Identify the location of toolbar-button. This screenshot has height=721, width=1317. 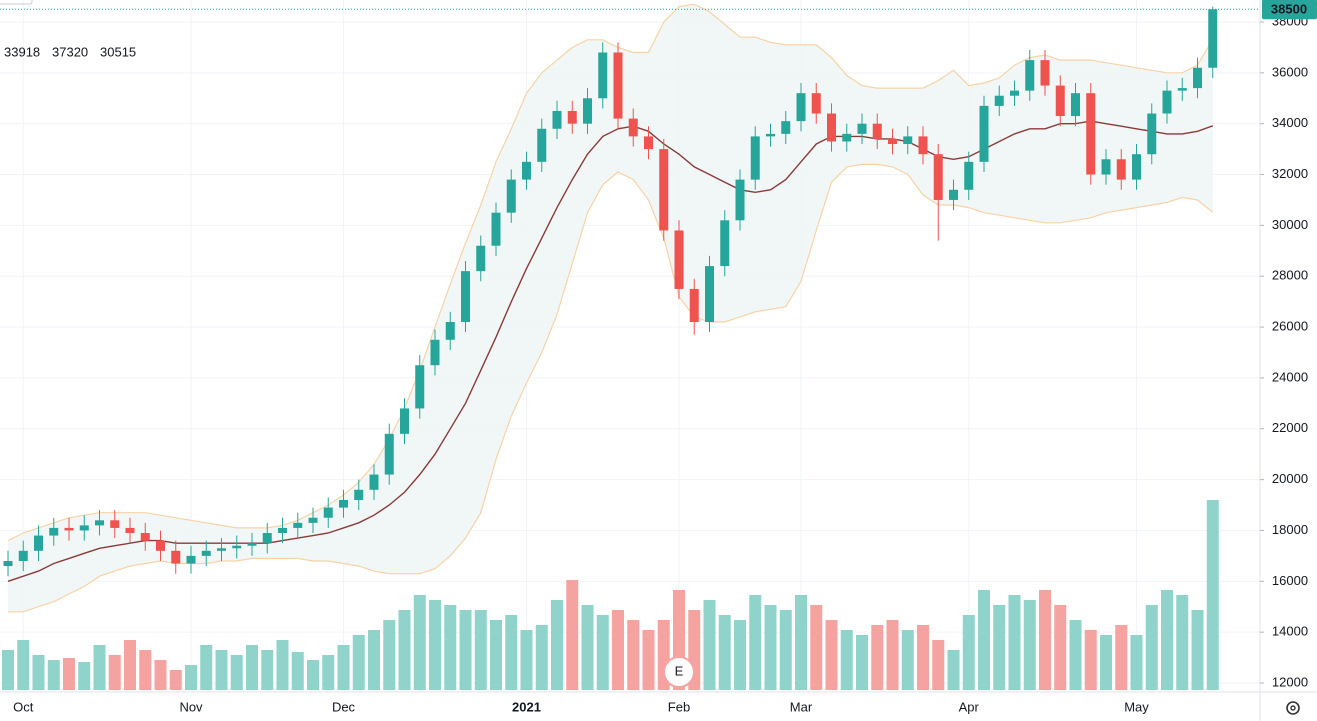
(16, 2).